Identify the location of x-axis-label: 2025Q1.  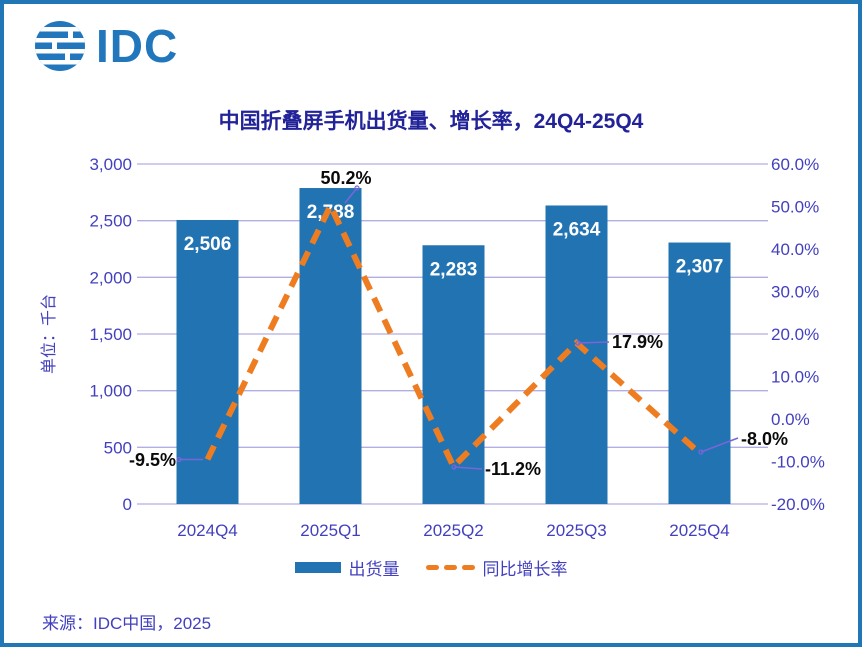
(330, 530).